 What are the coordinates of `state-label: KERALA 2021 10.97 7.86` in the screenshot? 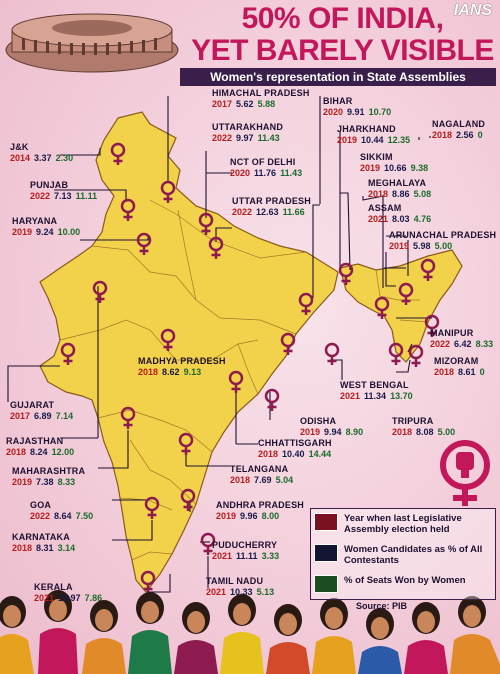 It's located at (68, 592).